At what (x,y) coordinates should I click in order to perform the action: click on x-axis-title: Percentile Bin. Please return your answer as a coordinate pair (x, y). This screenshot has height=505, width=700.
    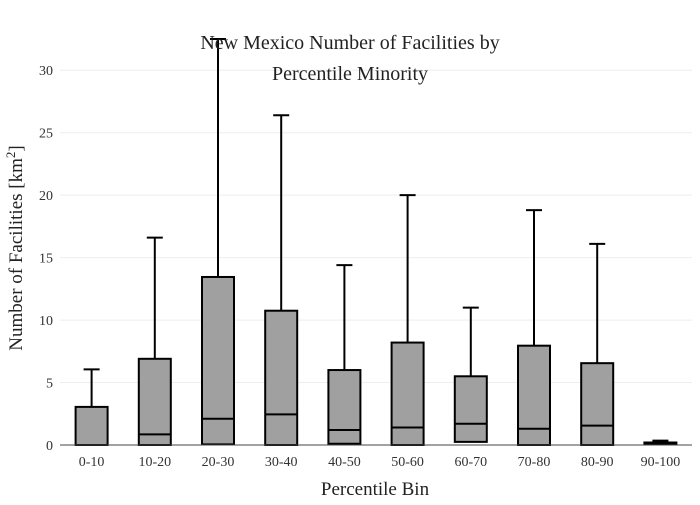
    Looking at the image, I should click on (375, 489).